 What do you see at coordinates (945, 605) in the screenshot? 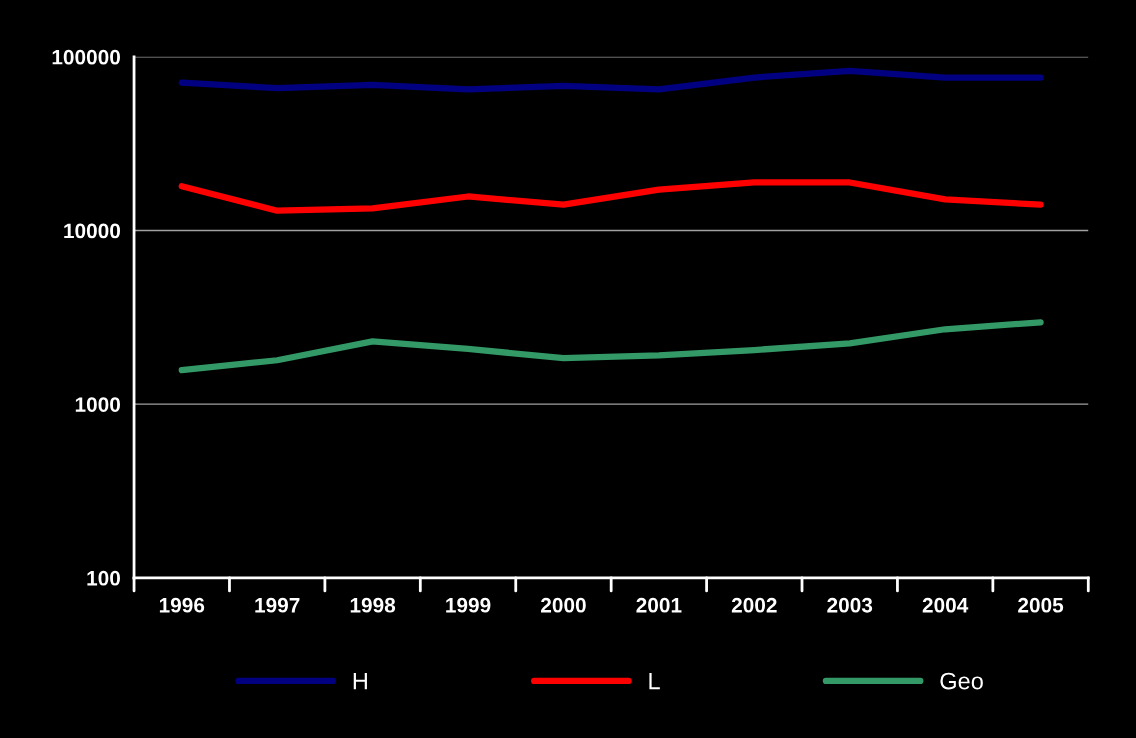
I see `x-tick-label: 2004` at bounding box center [945, 605].